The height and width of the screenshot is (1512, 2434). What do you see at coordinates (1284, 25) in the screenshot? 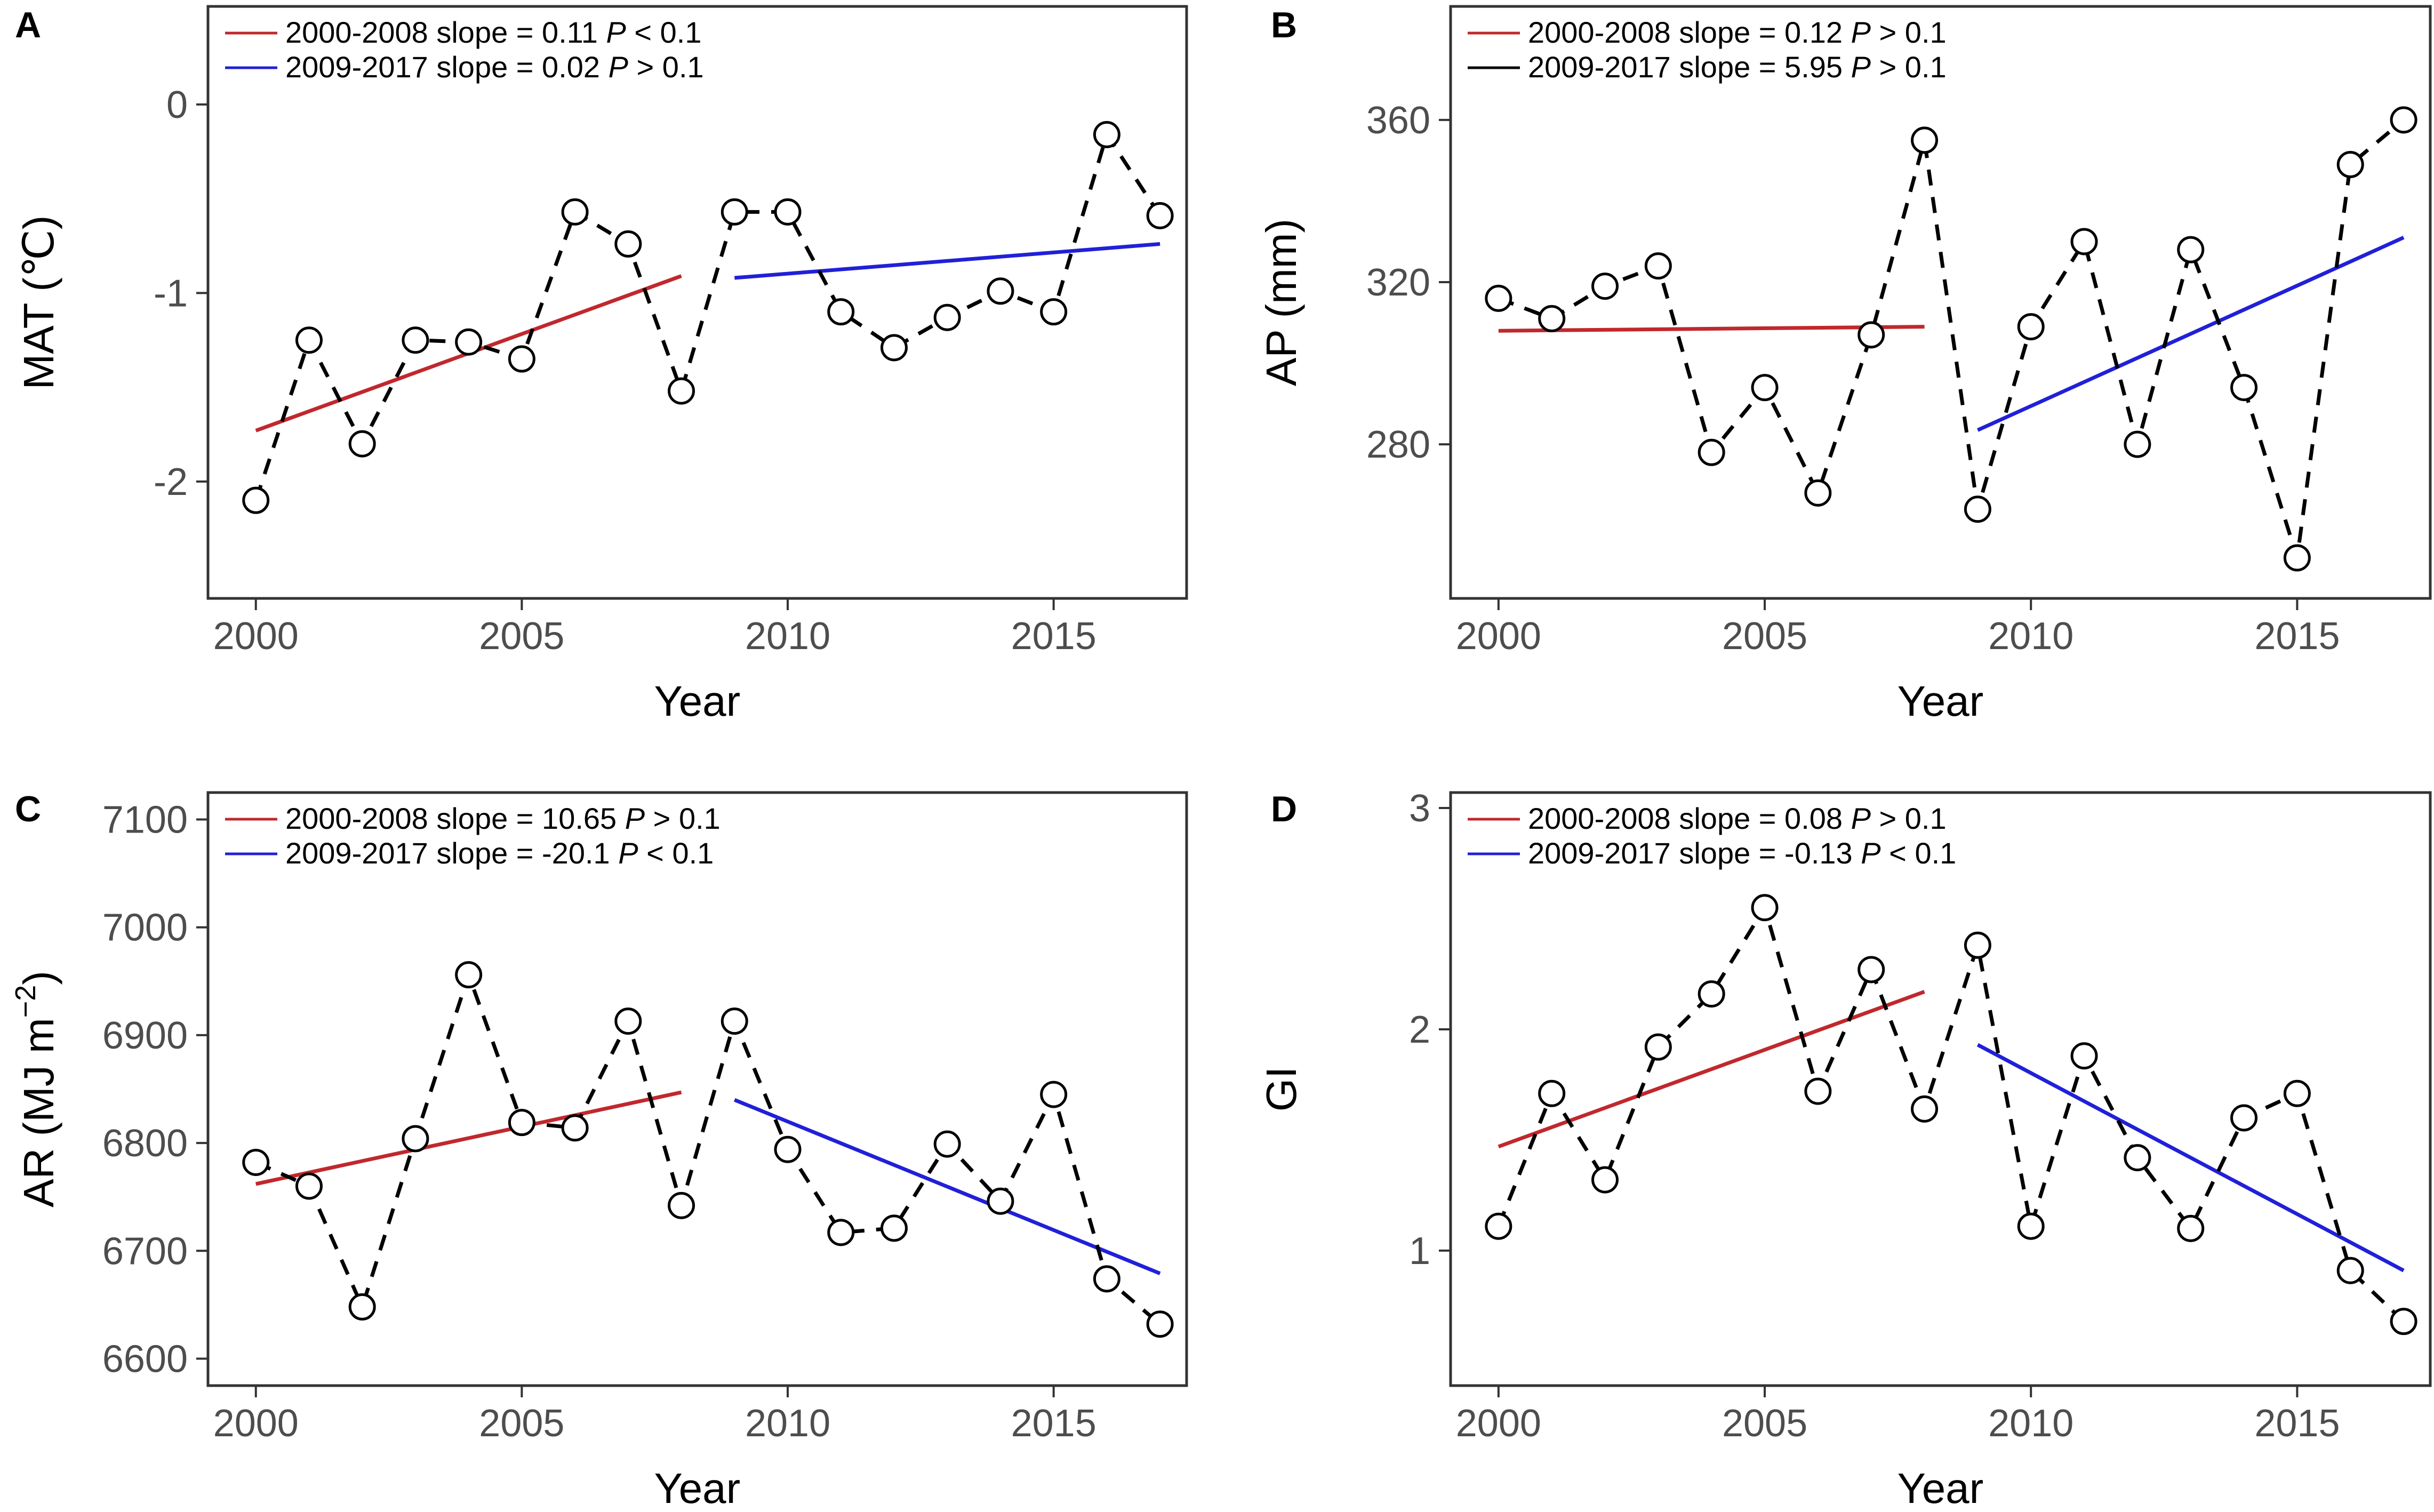
I see `panel-letter: B` at bounding box center [1284, 25].